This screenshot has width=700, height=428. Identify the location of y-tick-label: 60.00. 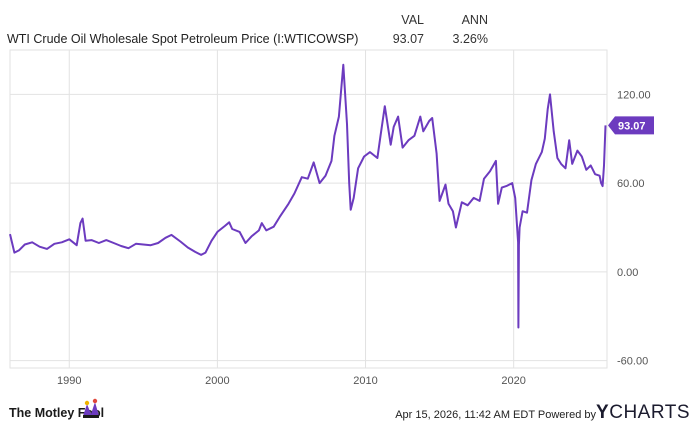
(631, 184).